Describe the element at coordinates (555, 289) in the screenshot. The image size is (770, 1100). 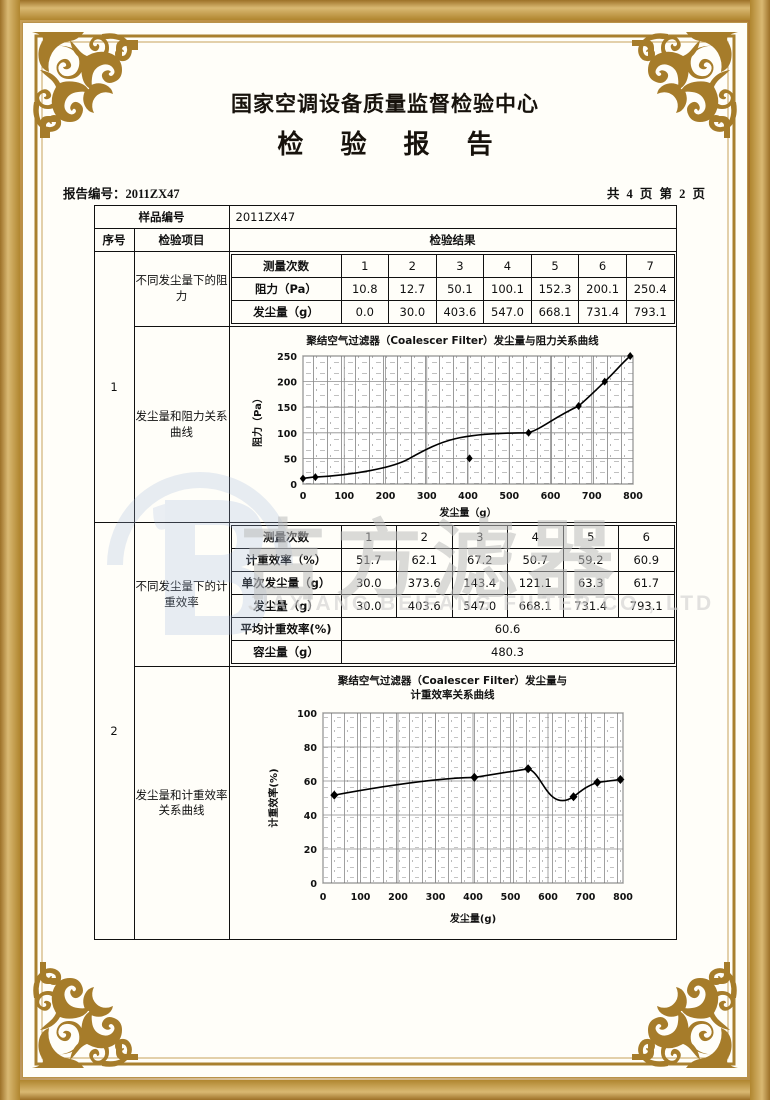
I see `resistance-5: 152.3` at that location.